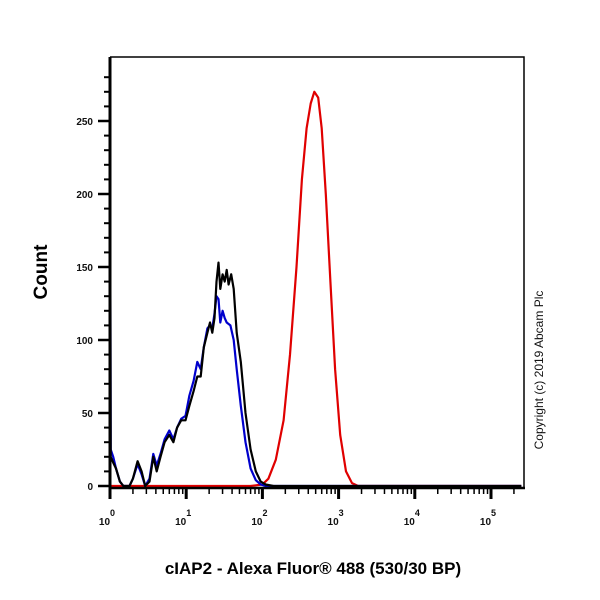 Image resolution: width=600 pixels, height=600 pixels. What do you see at coordinates (307, 507) in the screenshot?
I see `x-axis-ticks: 100 101 102 103 104 105` at bounding box center [307, 507].